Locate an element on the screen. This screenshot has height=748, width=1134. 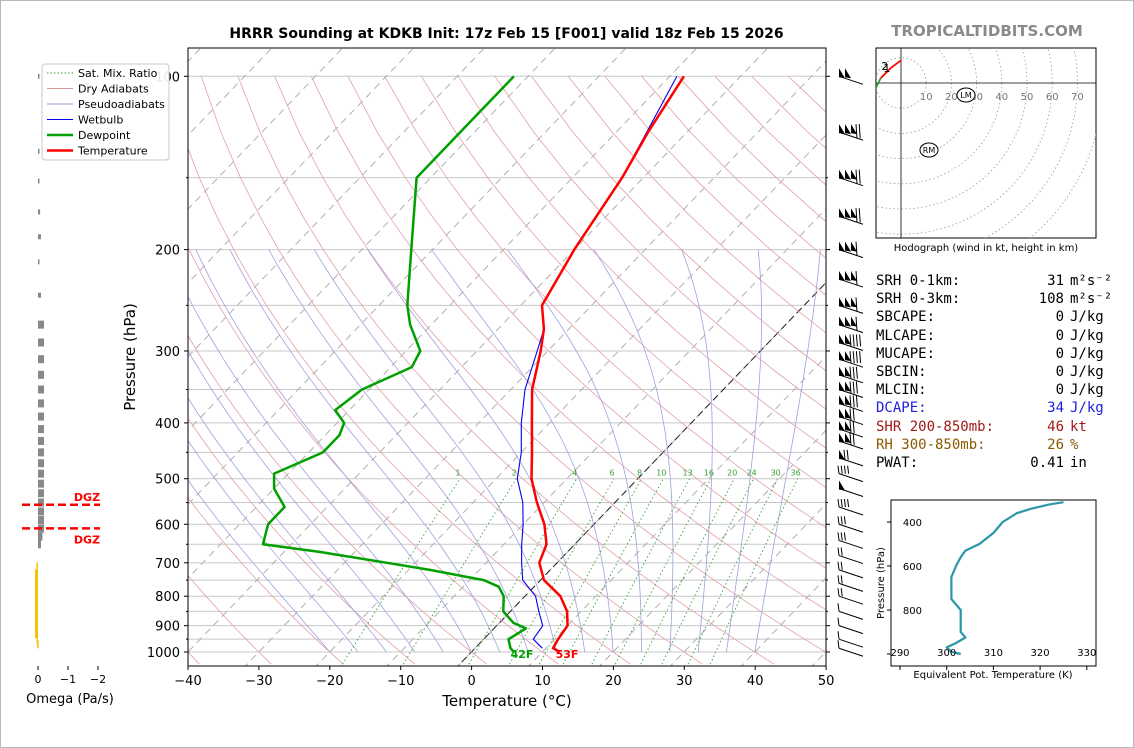
theta-e-y-tick-label: 800 is located at coordinates (912, 611).